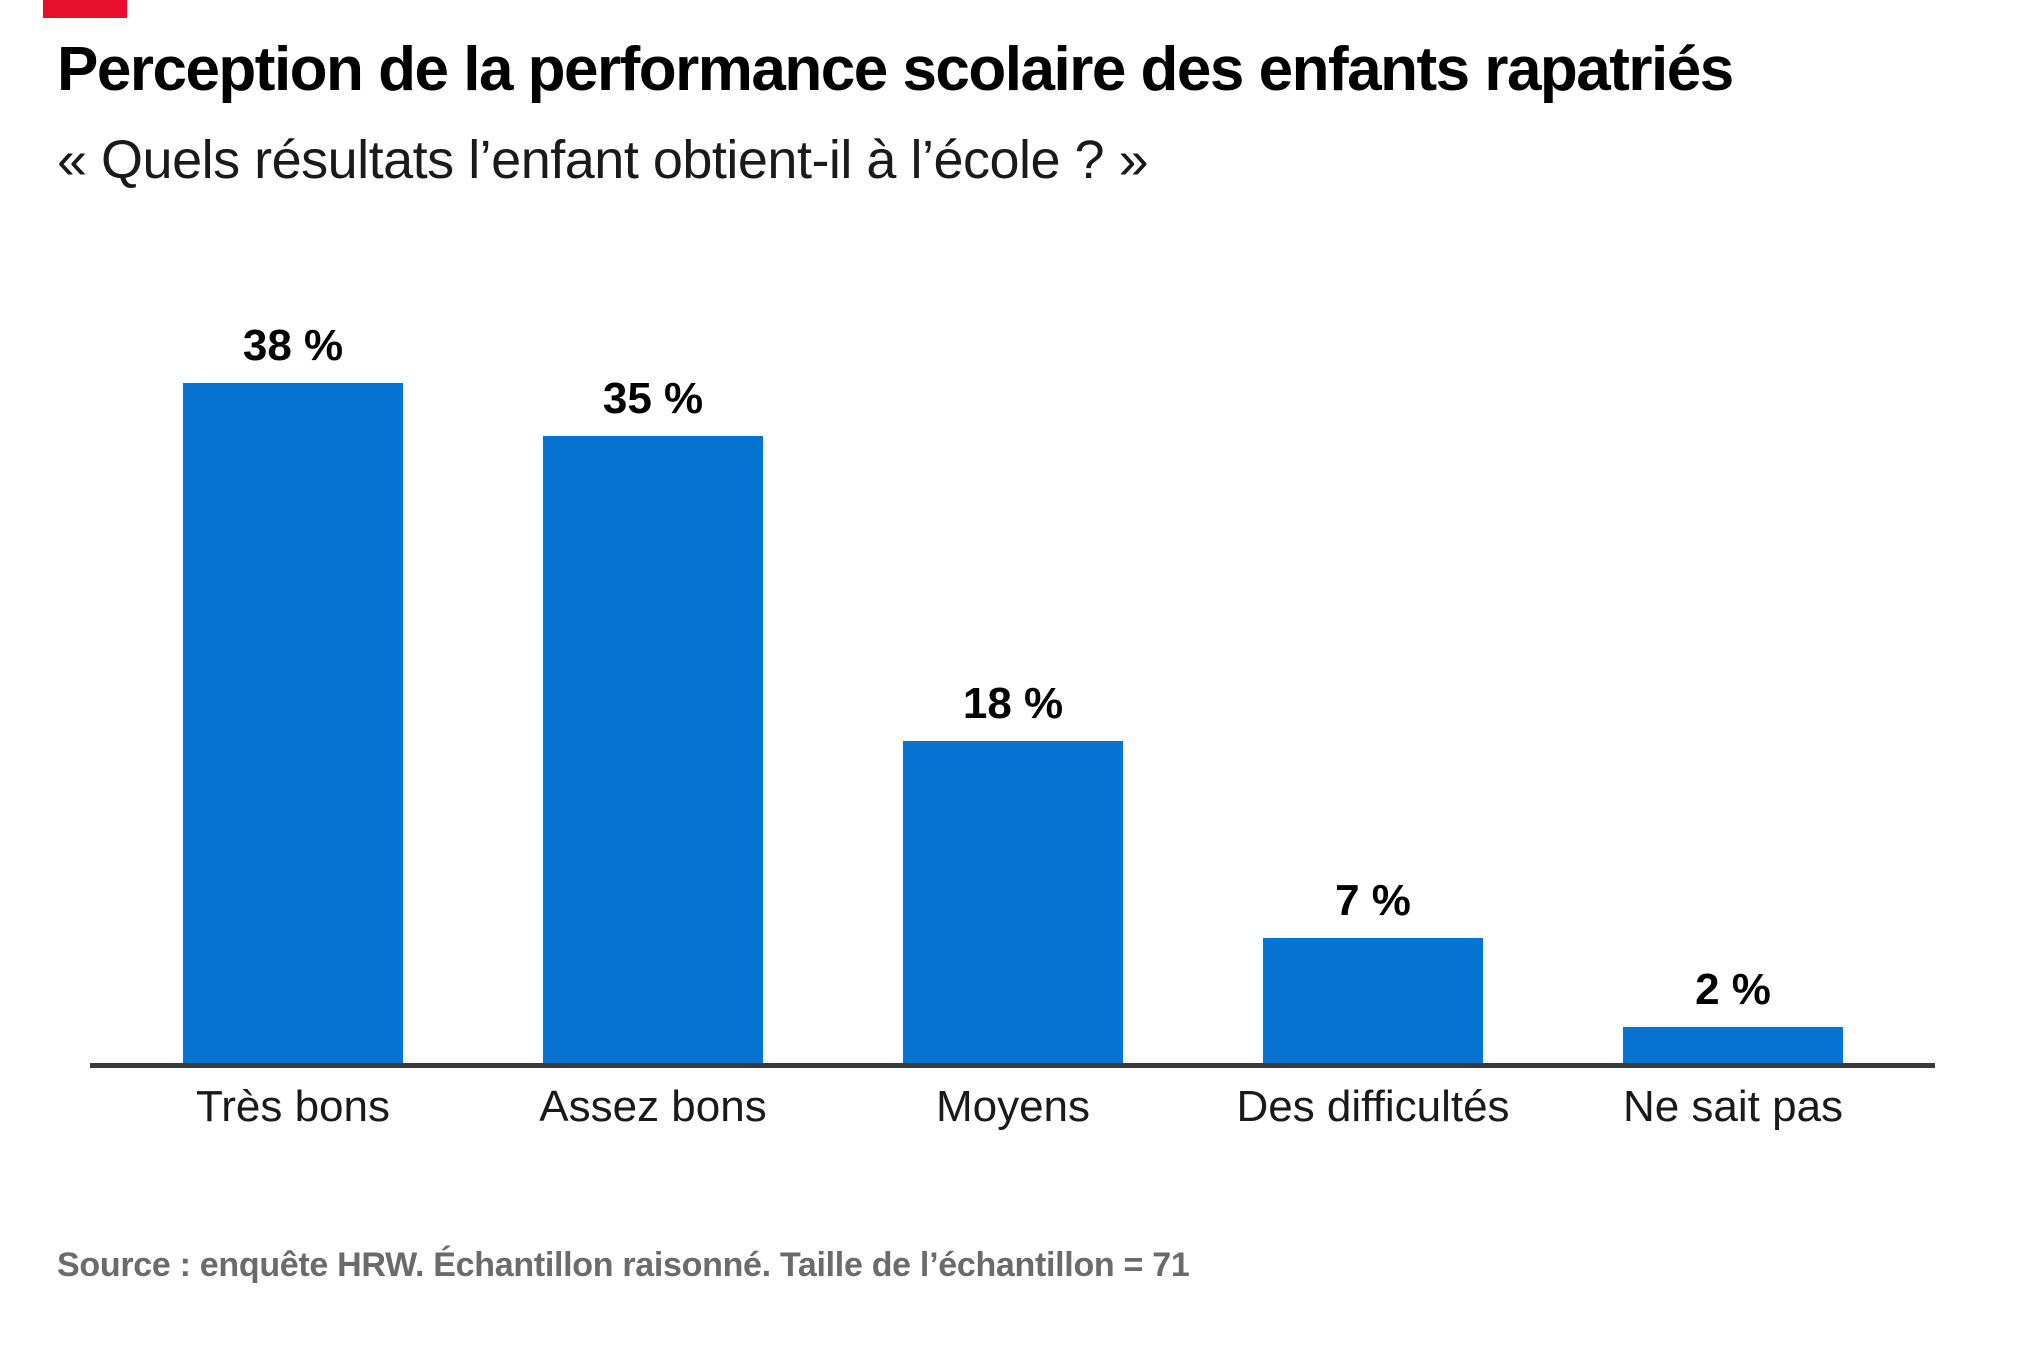 The image size is (2026, 1350). I want to click on category-label: Des difficultés, so click(1373, 1106).